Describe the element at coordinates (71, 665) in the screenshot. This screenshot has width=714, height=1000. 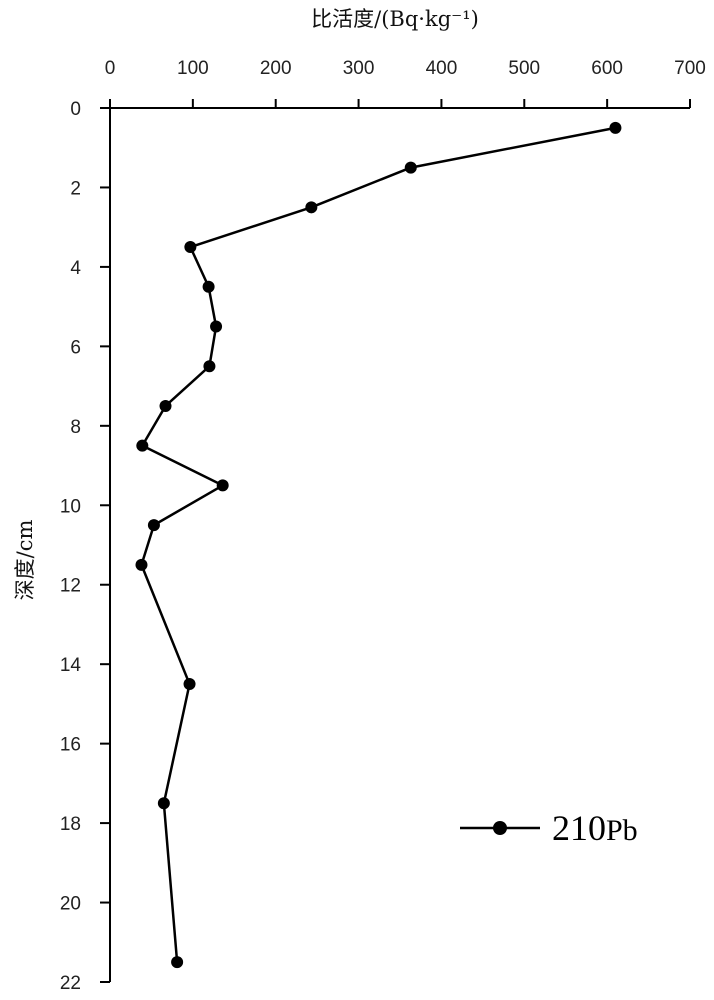
I see `y-tick-label: 14` at that location.